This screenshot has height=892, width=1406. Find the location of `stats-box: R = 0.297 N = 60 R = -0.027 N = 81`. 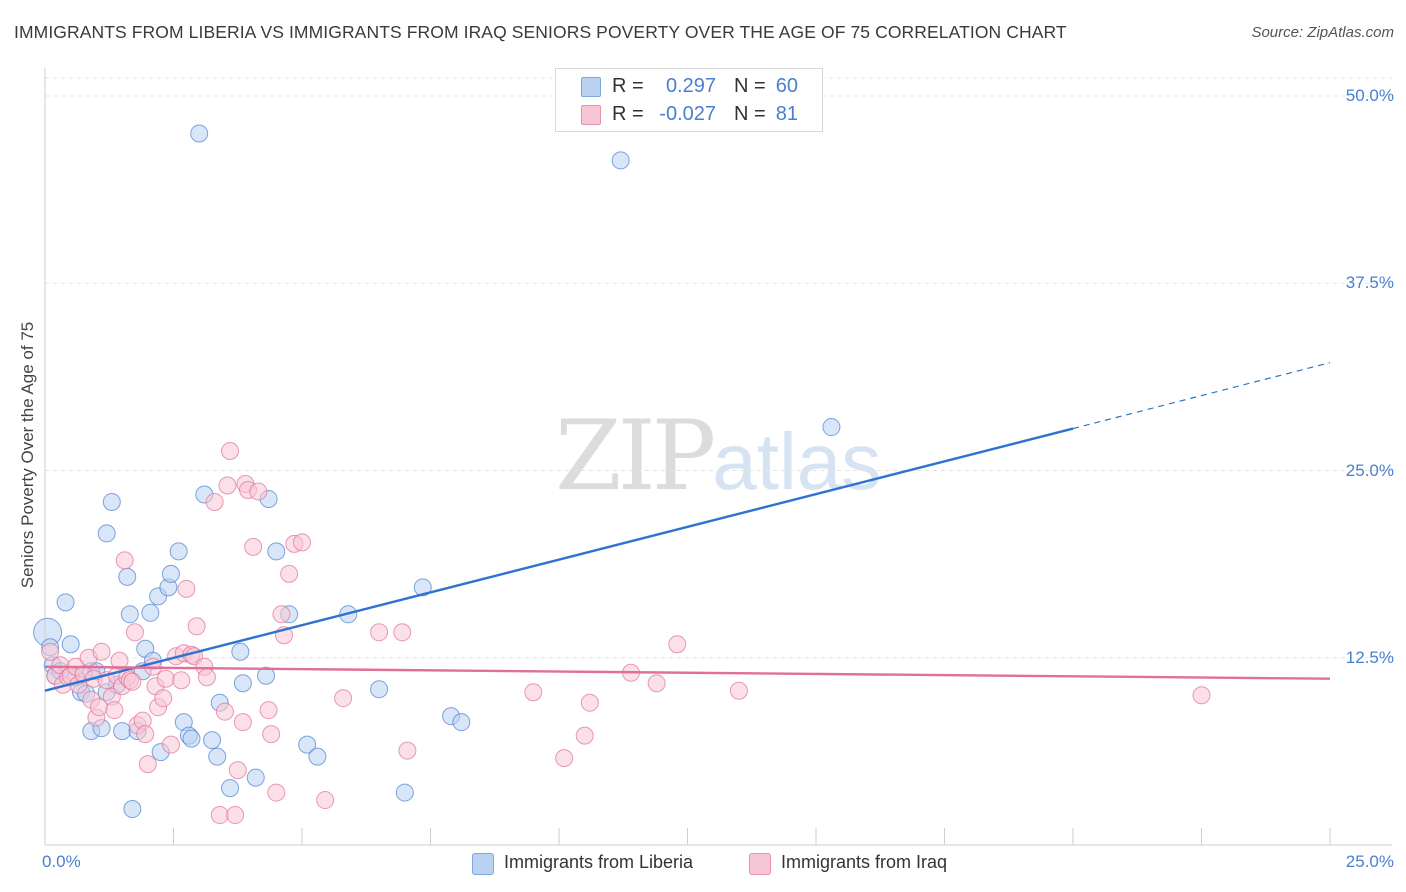

stats-box: R = 0.297 N = 60 R = -0.027 N = 81 is located at coordinates (689, 100).